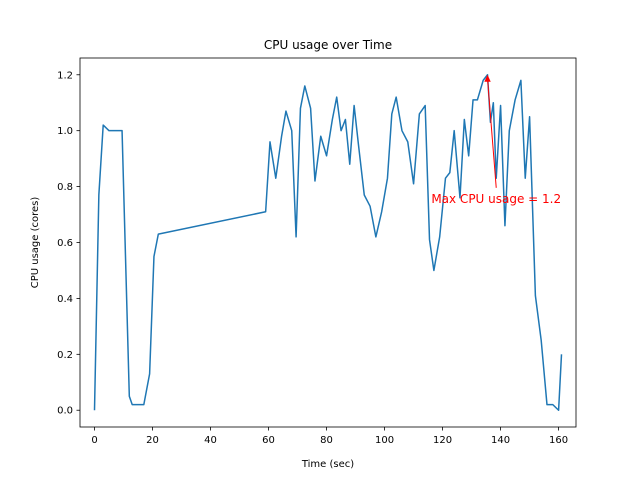 This screenshot has width=640, height=480. Describe the element at coordinates (65, 299) in the screenshot. I see `y-tick-label: 0.4` at that location.